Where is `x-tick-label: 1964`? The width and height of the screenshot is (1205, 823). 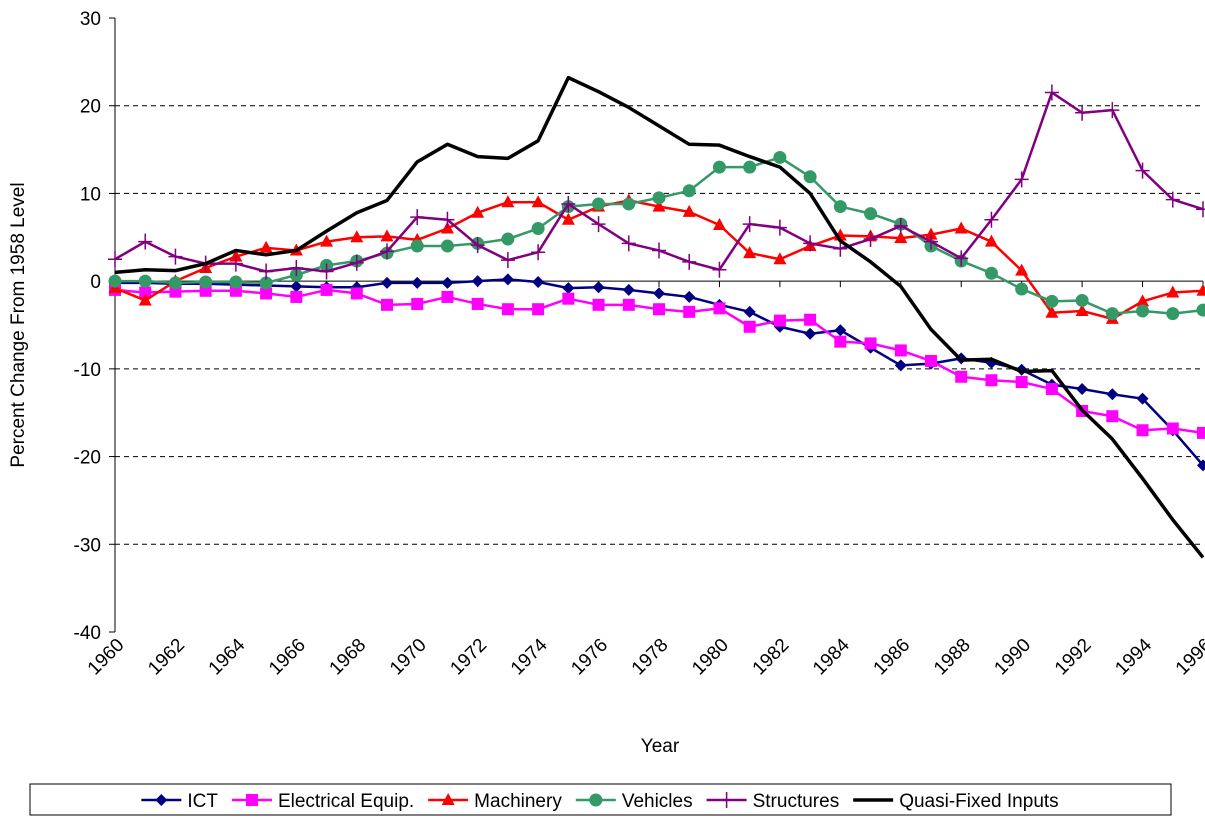
x-tick-label: 1964 is located at coordinates (227, 656).